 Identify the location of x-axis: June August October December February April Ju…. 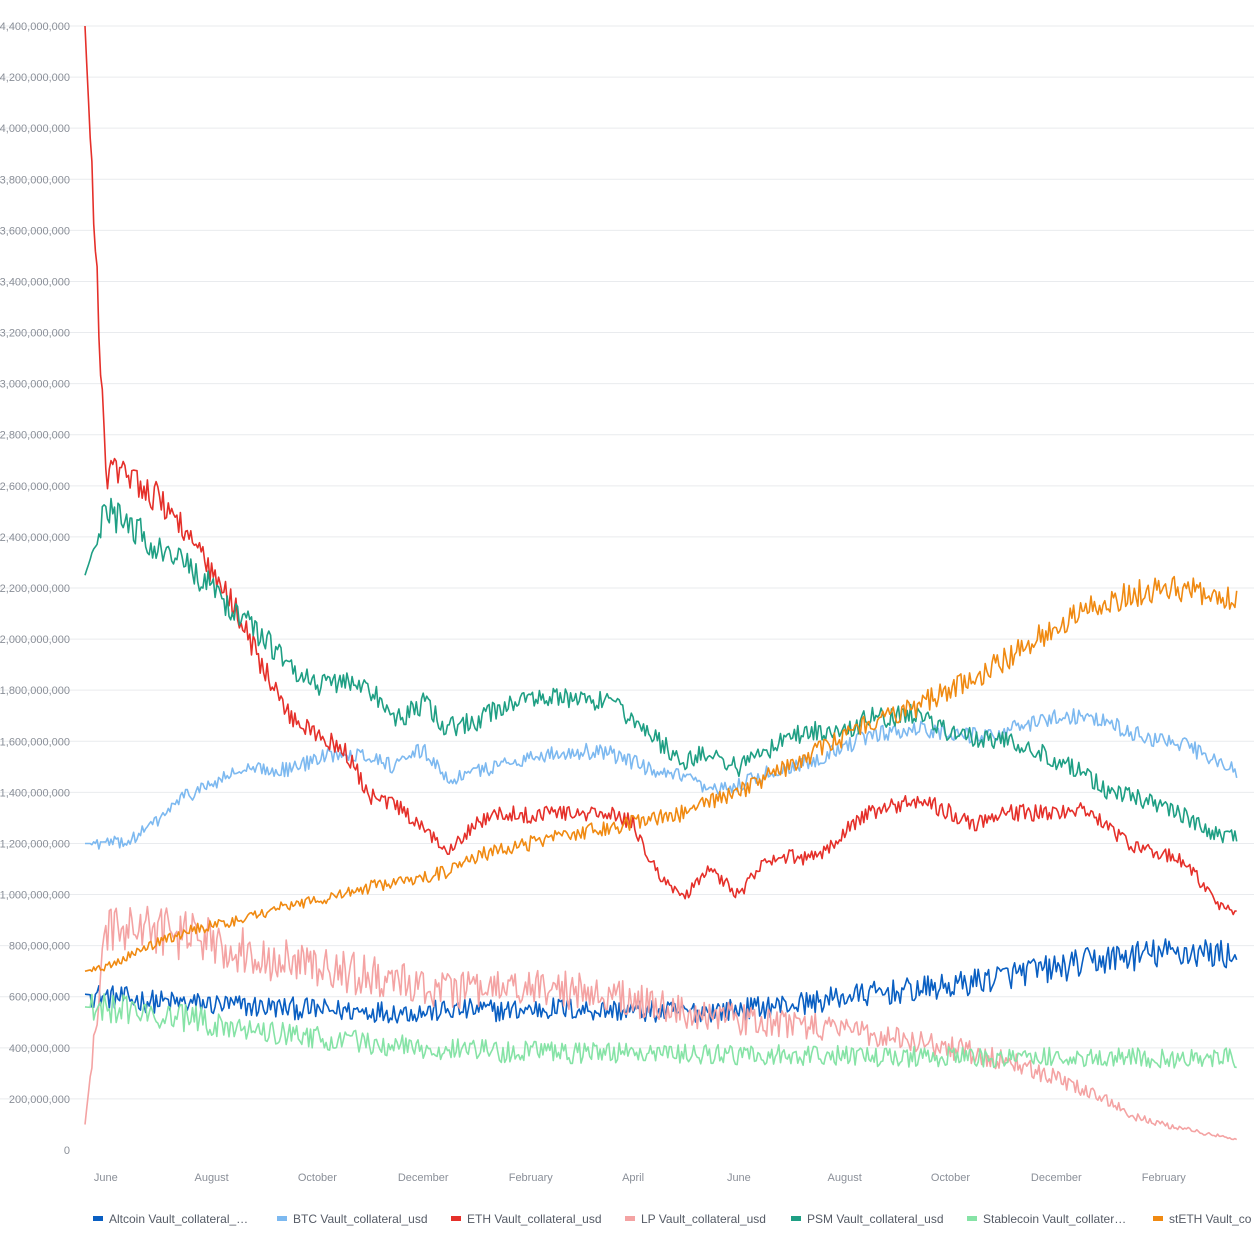
(640, 1178).